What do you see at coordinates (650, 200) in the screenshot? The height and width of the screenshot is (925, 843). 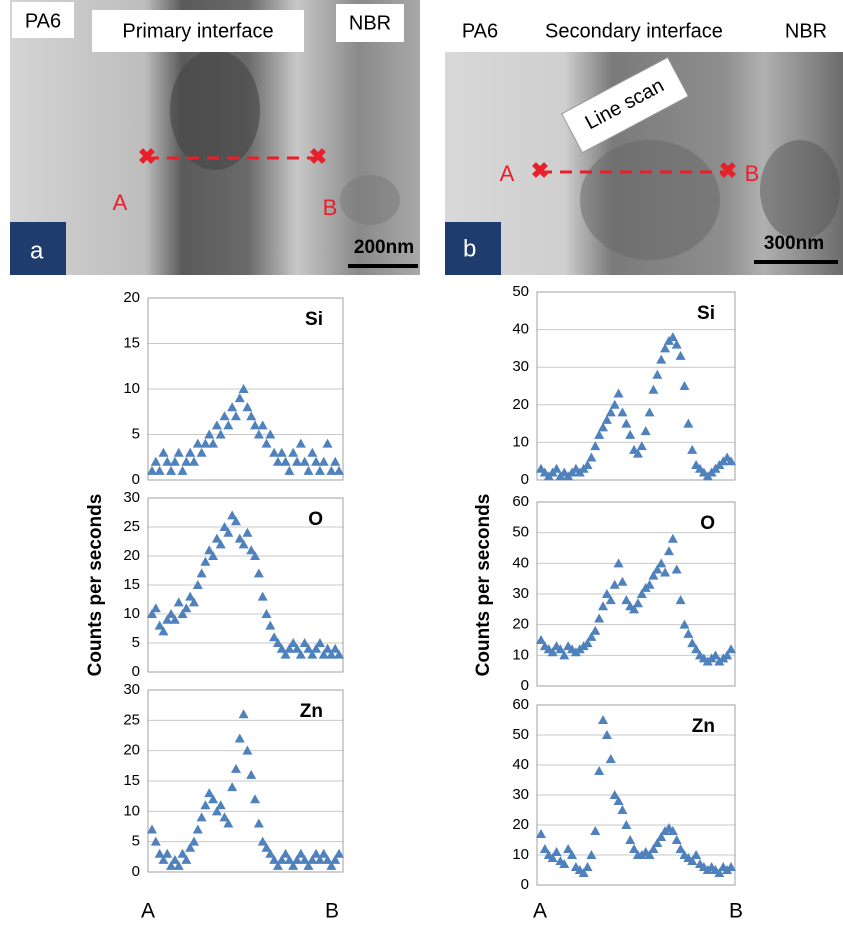 I see `shade` at bounding box center [650, 200].